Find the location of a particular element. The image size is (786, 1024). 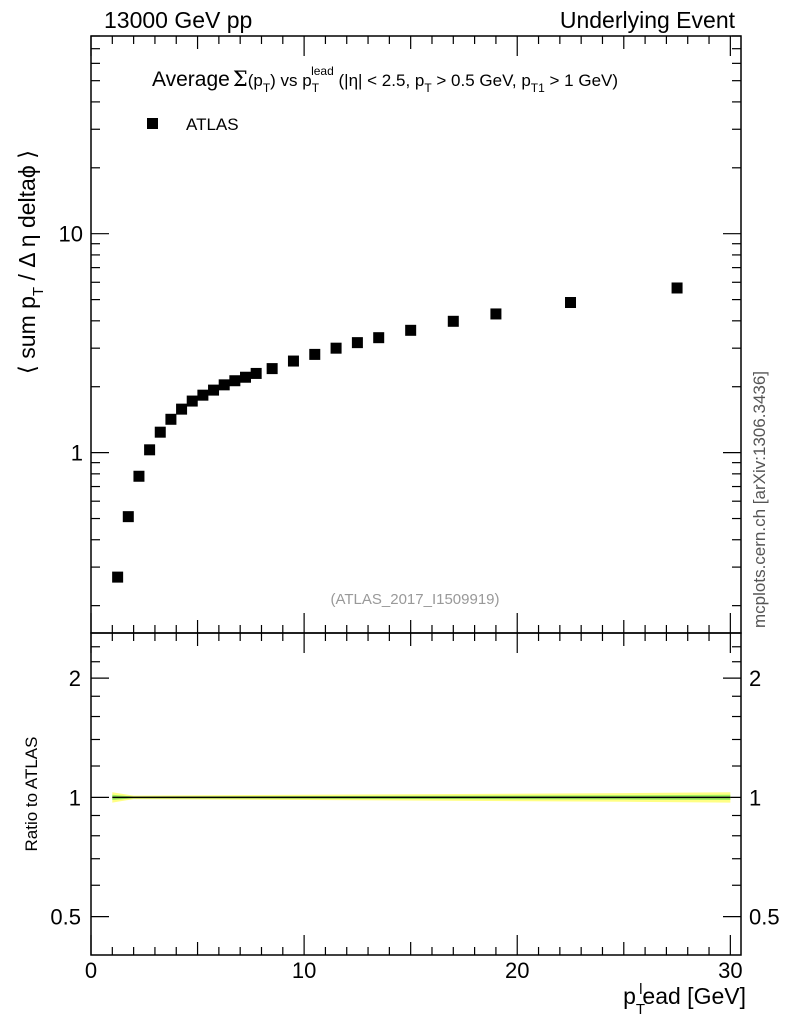

ratio-y-tick-label-right: 0.5 is located at coordinates (764, 917).